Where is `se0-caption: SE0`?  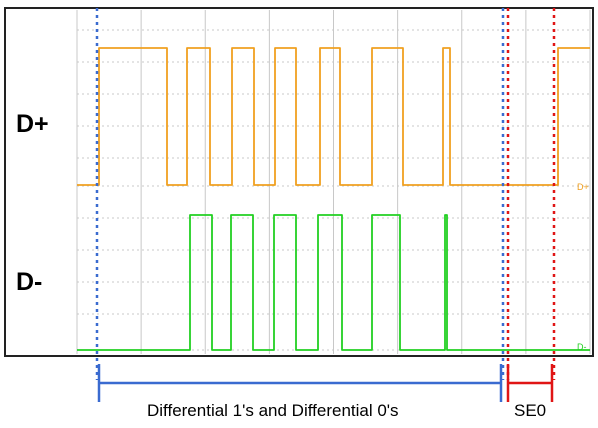
se0-caption: SE0 is located at coordinates (530, 410).